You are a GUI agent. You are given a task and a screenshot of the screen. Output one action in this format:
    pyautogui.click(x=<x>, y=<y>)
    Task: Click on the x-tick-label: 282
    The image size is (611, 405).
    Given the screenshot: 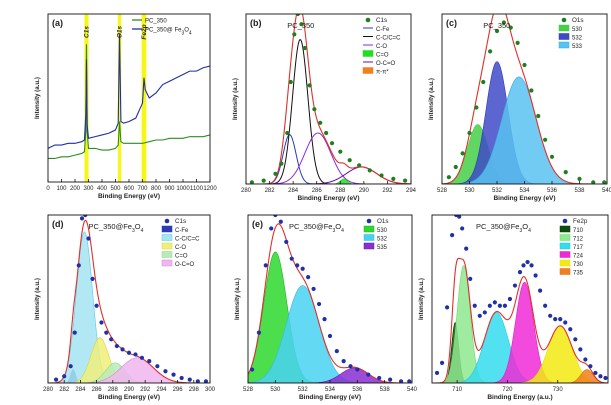 What is the action you would take?
    pyautogui.click(x=64, y=390)
    